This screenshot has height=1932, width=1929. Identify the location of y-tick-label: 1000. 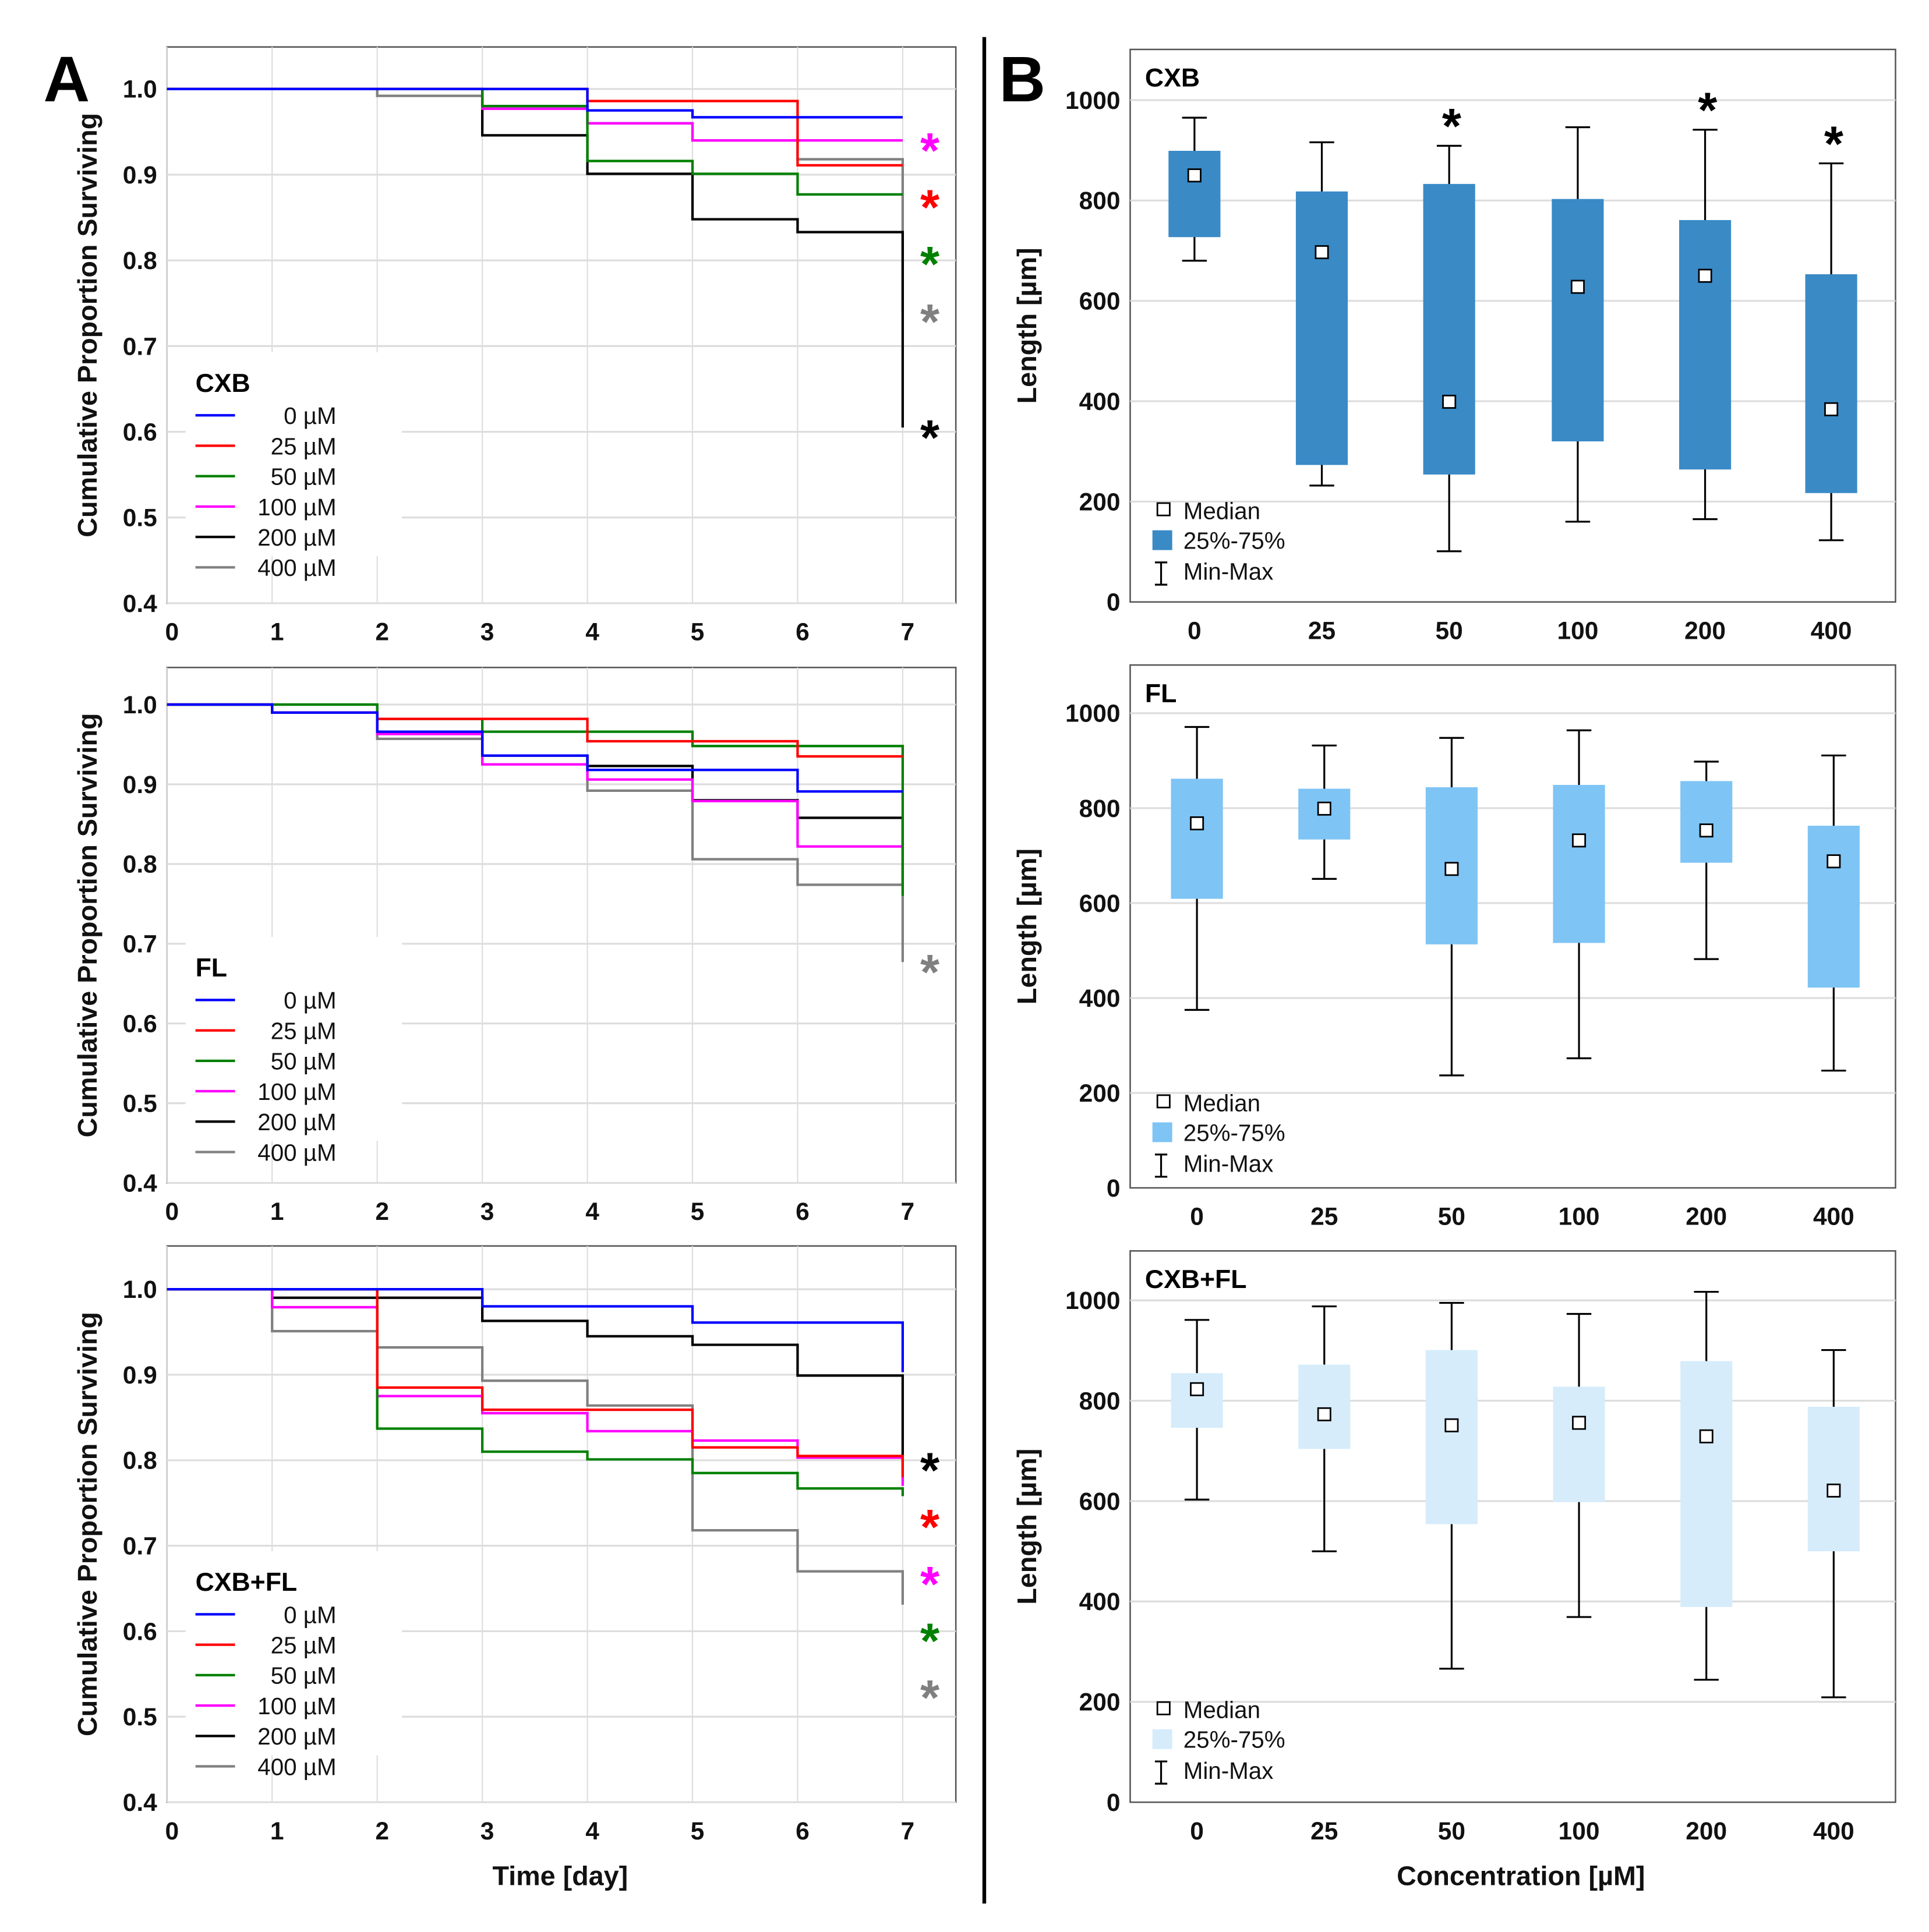
(1092, 713).